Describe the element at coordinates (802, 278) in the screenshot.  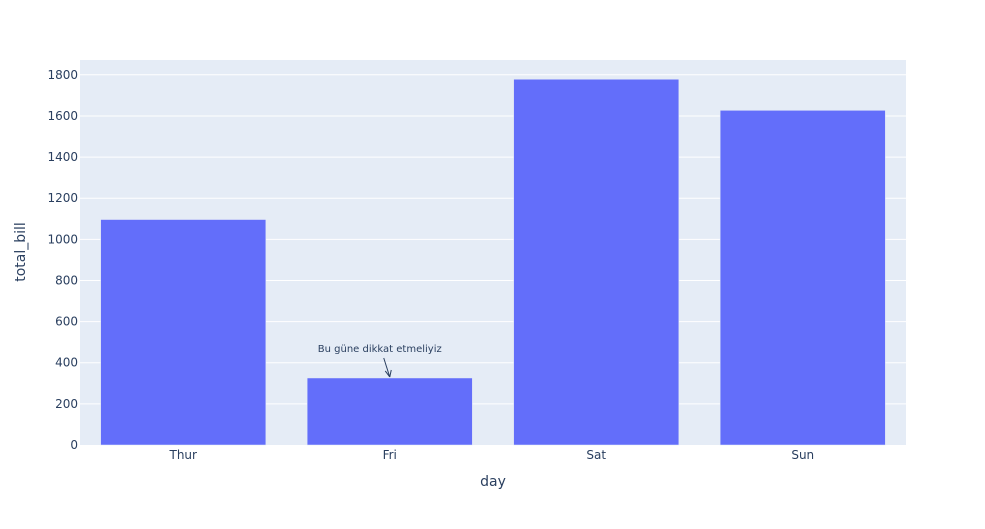
I see `bar-sun` at that location.